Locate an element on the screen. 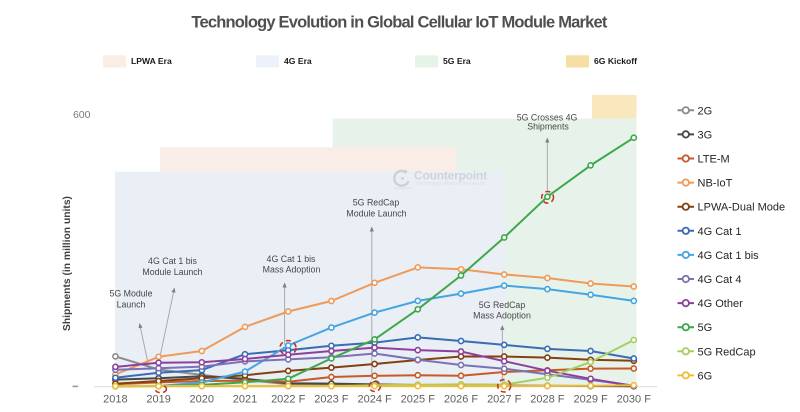  svg-text: 2025 F is located at coordinates (418, 400).